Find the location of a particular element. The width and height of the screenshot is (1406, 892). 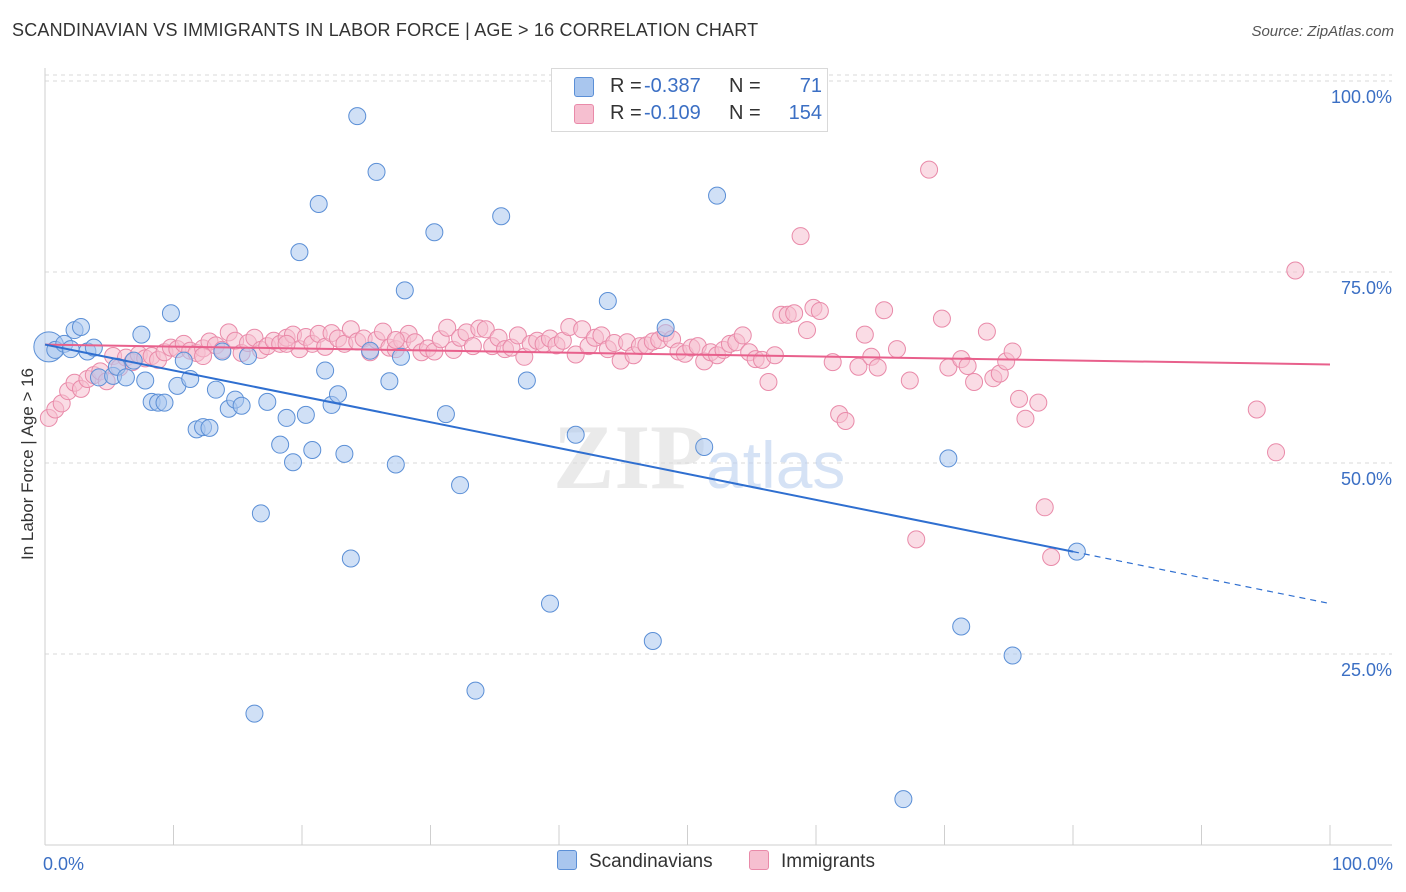

series-legend-immigrants: Immigrants is located at coordinates (812, 861).